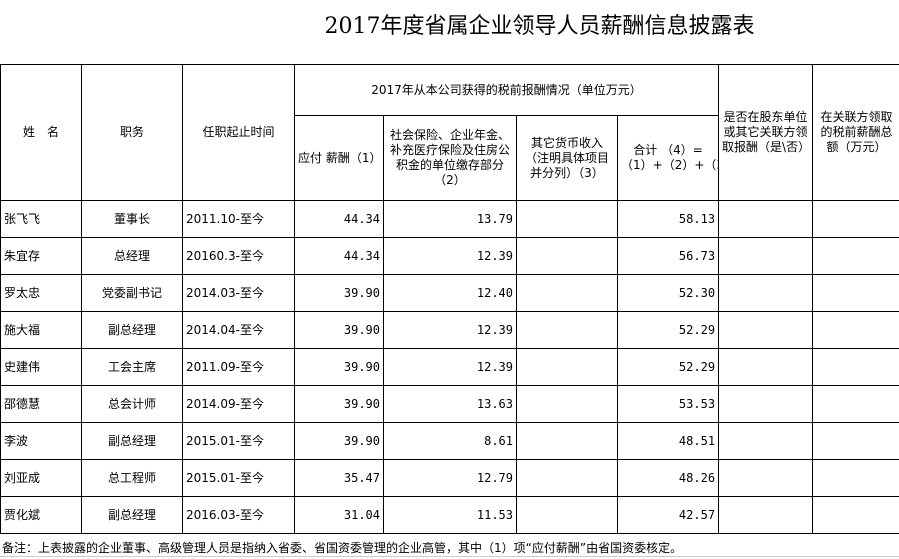 The width and height of the screenshot is (899, 559). I want to click on header-other: 其它货币收入（注明具体项目并分列）（3）, so click(567, 158).